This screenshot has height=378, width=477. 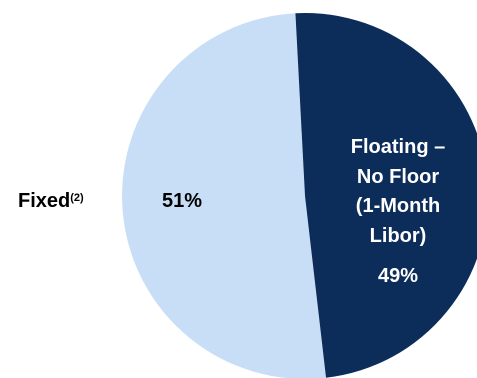 I want to click on slice-label-floating-line-3: (1-Month, so click(x=398, y=206).